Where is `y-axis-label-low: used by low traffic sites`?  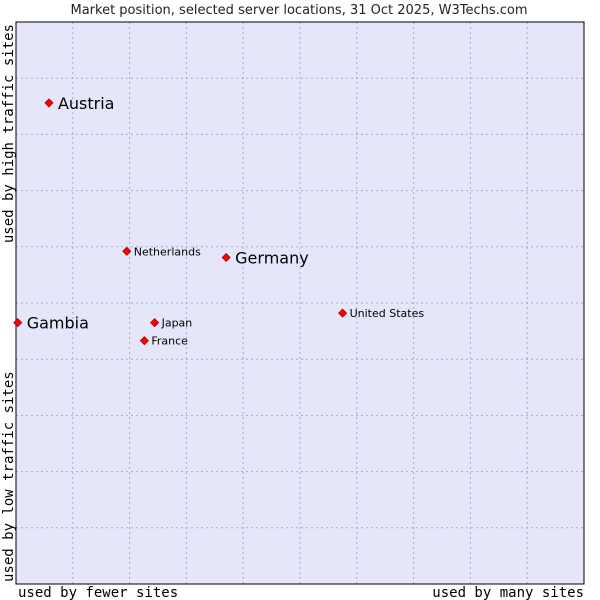 y-axis-label-low: used by low traffic sites is located at coordinates (9, 476).